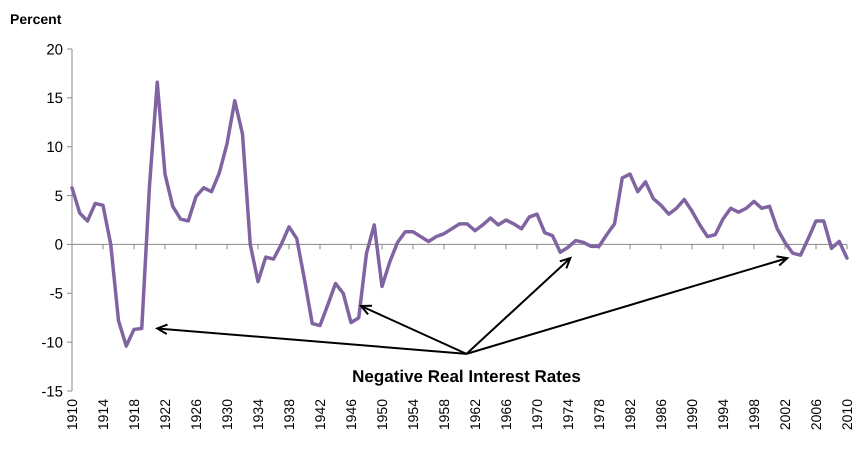  What do you see at coordinates (320, 414) in the screenshot?
I see `x-tick-label: 1942` at bounding box center [320, 414].